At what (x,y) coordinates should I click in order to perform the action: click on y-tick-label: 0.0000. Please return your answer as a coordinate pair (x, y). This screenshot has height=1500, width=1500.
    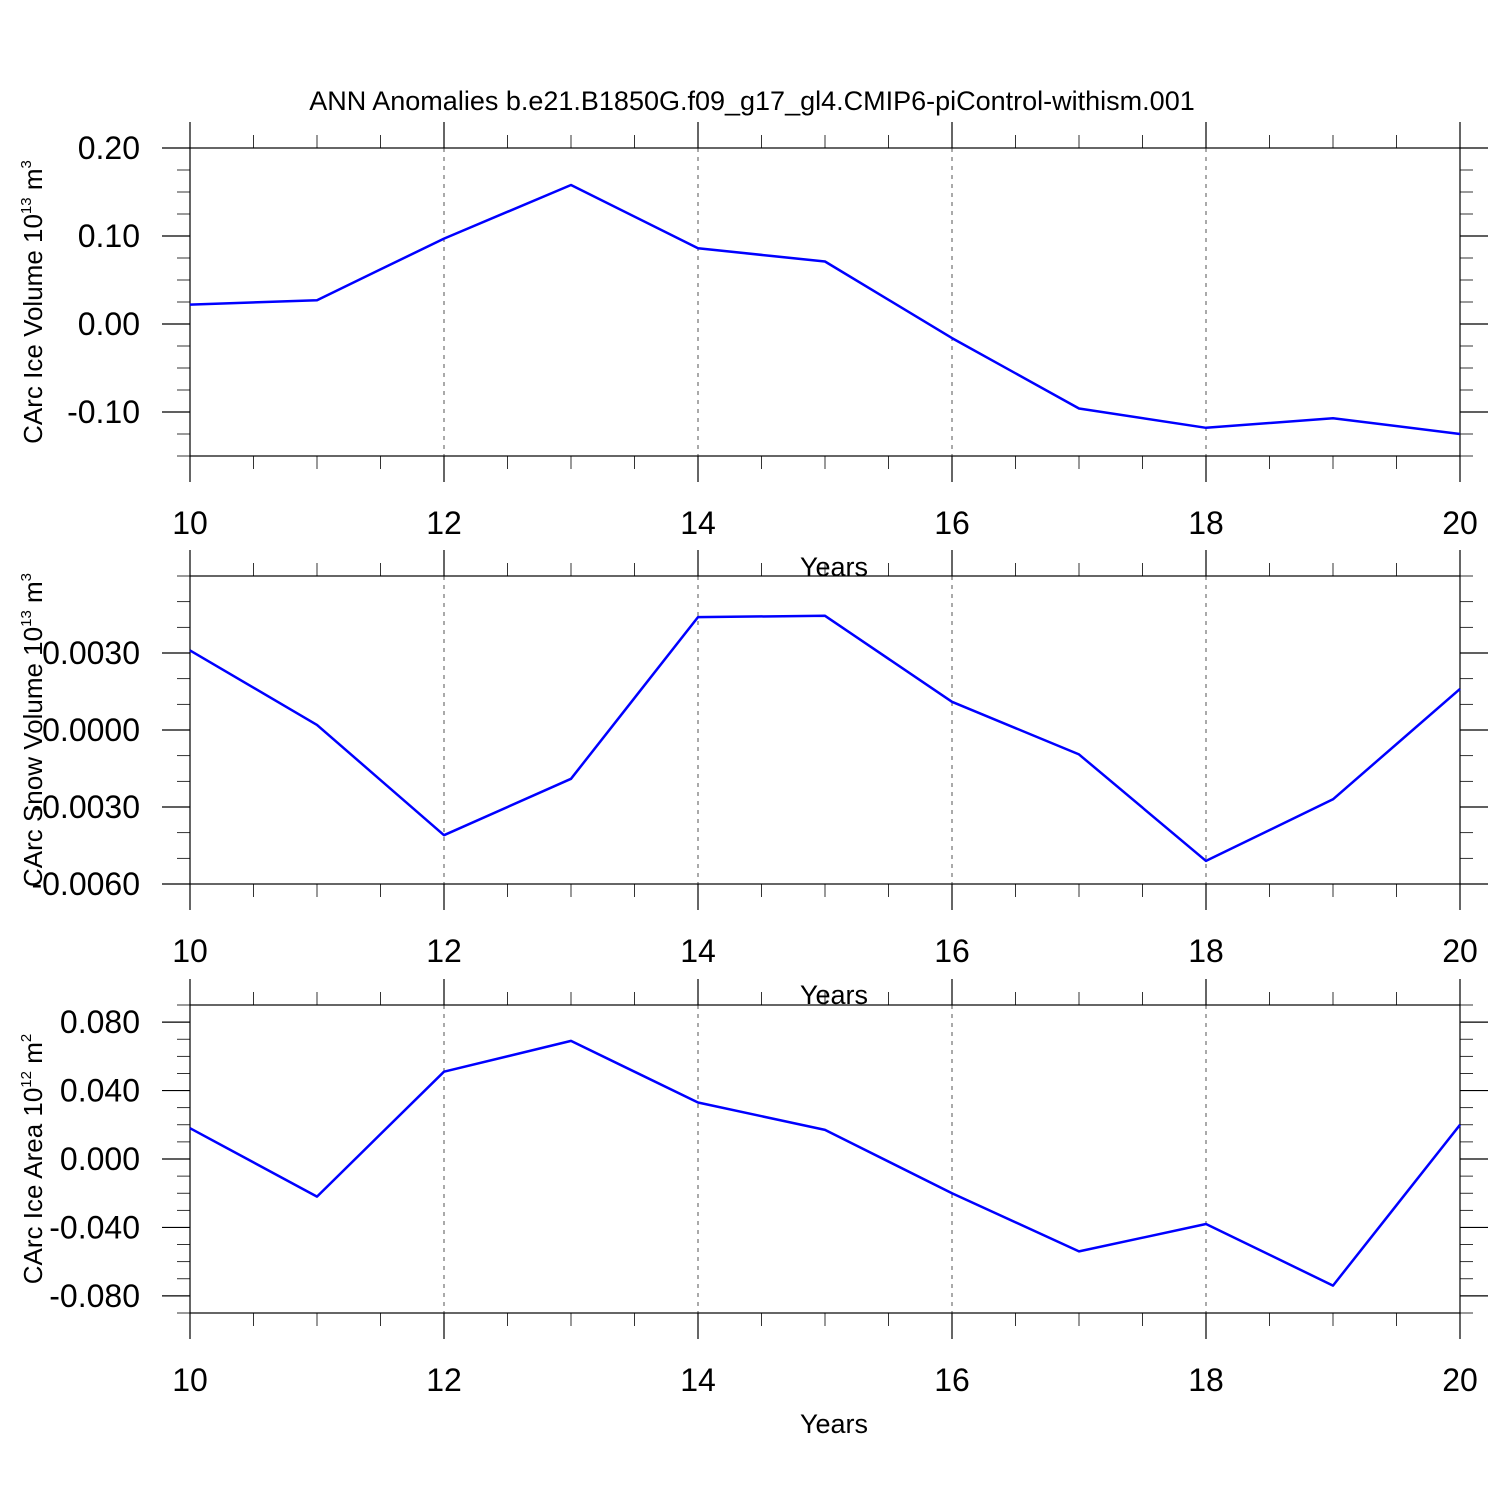
    Looking at the image, I should click on (91, 730).